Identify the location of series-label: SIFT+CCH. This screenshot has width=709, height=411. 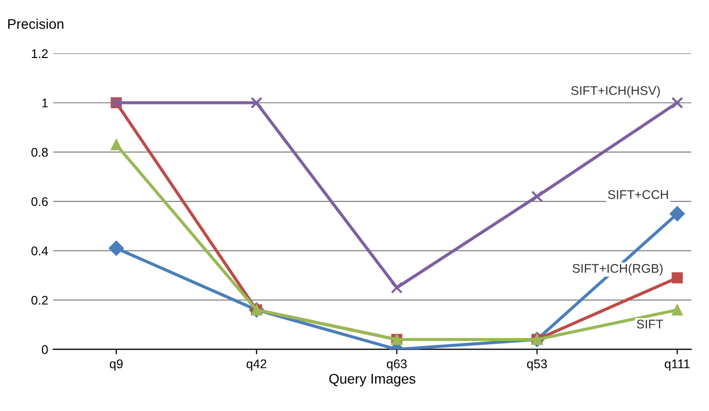
(638, 195).